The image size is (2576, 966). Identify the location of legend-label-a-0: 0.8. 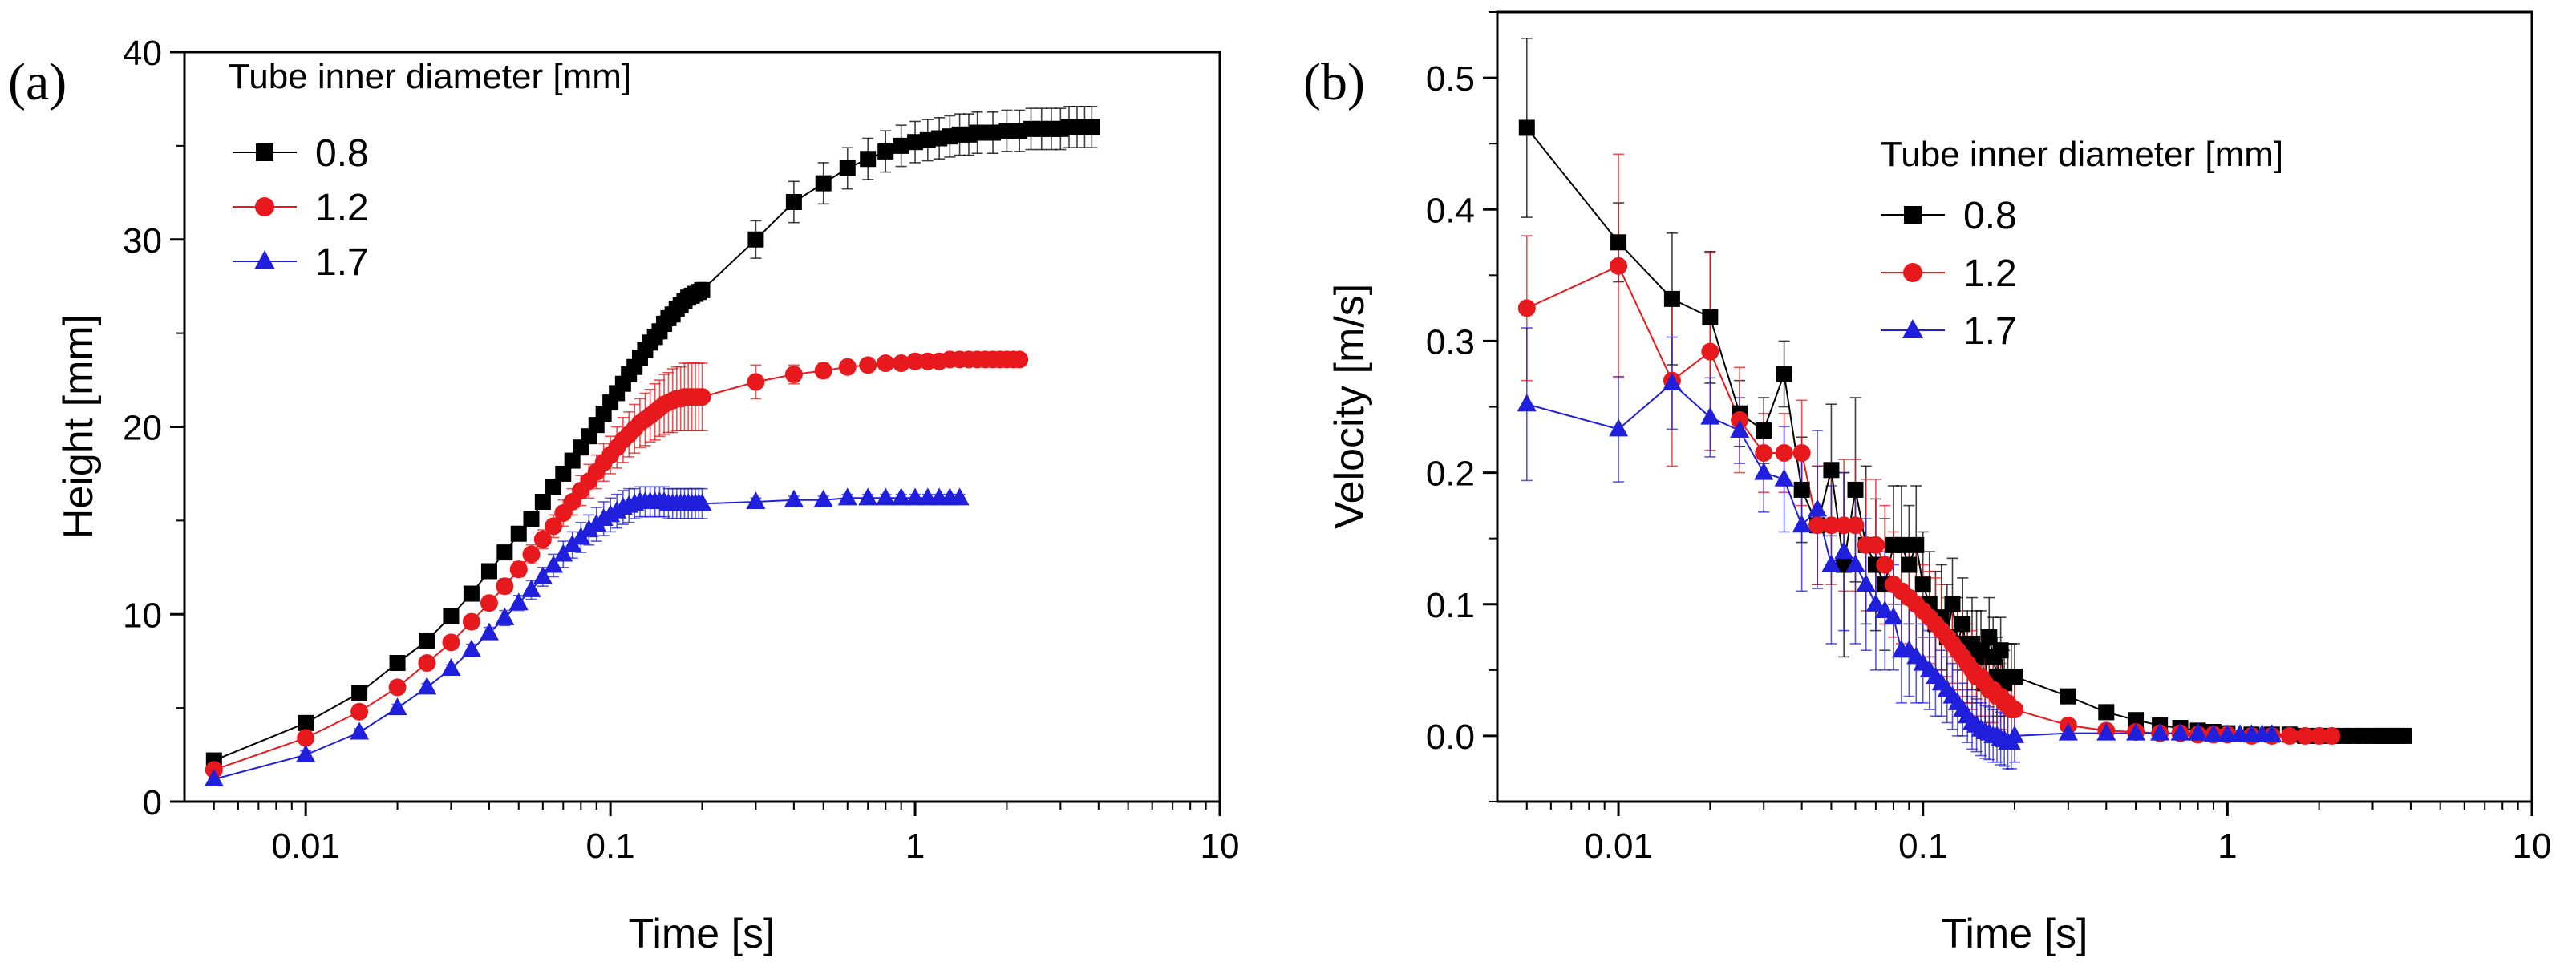
(342, 153).